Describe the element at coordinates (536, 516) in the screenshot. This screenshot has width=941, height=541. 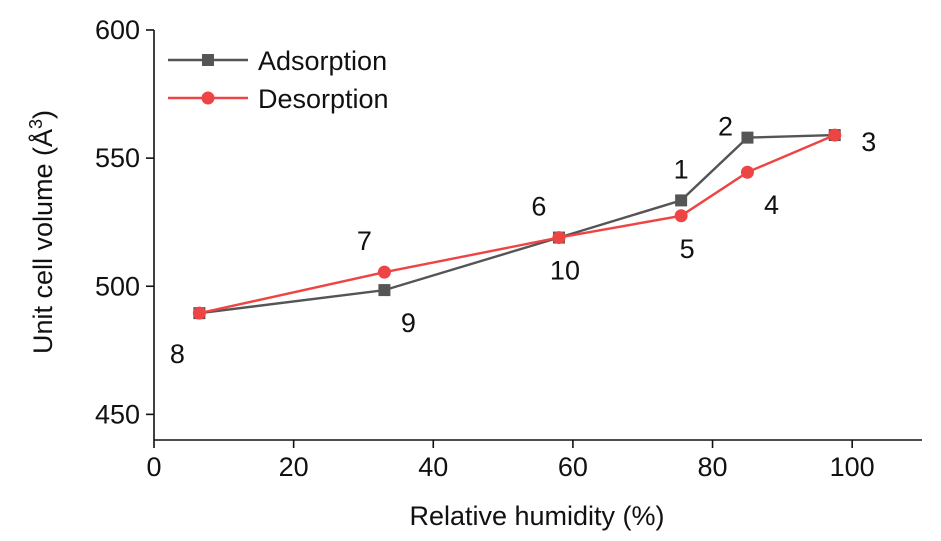
I see `x-axis-title: Relative humidity (%)` at that location.